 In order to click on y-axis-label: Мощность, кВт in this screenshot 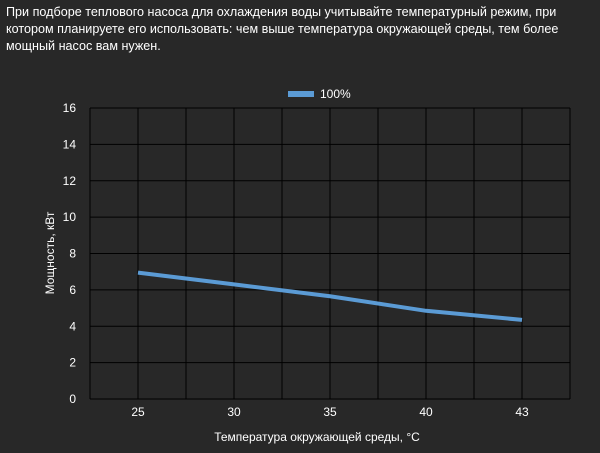, I will do `click(50, 252)`.